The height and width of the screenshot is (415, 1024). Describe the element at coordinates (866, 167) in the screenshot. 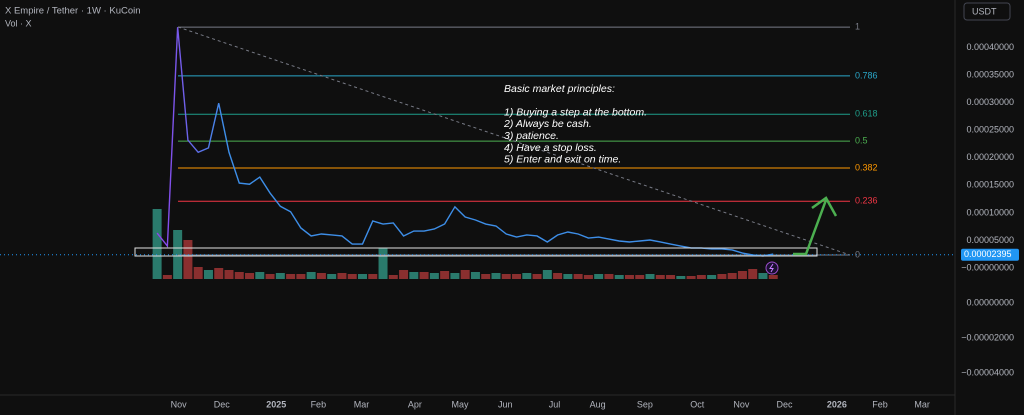

I see `fib-label: 0.382` at that location.